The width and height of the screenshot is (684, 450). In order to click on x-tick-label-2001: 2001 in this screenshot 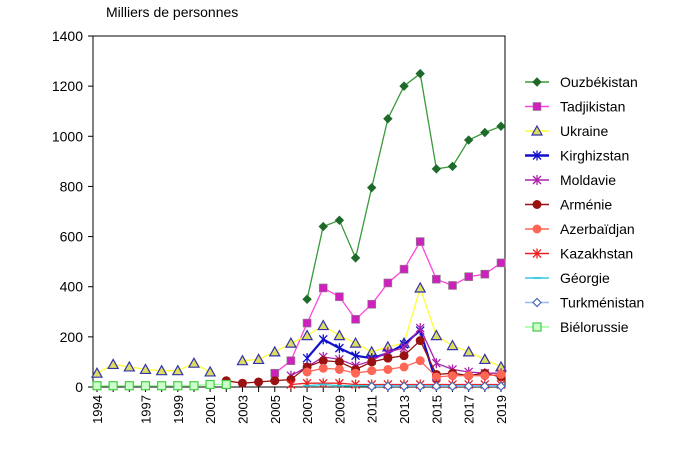, I will do `click(210, 409)`.